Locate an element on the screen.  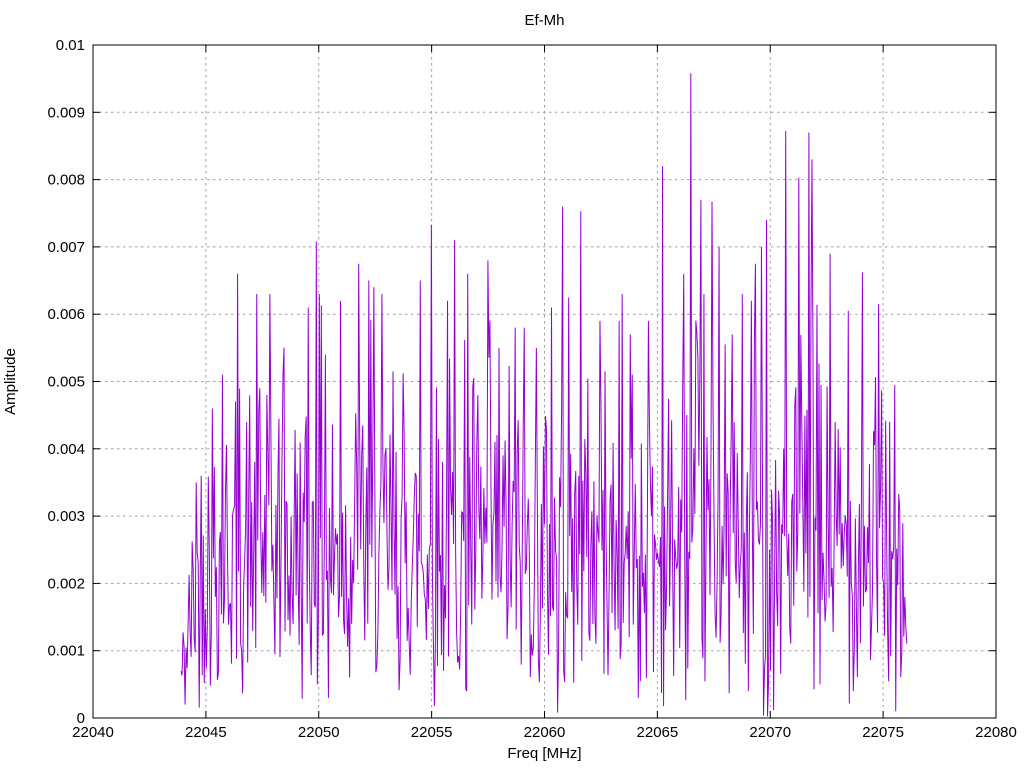
y-tick-label: 0.005 is located at coordinates (66, 382).